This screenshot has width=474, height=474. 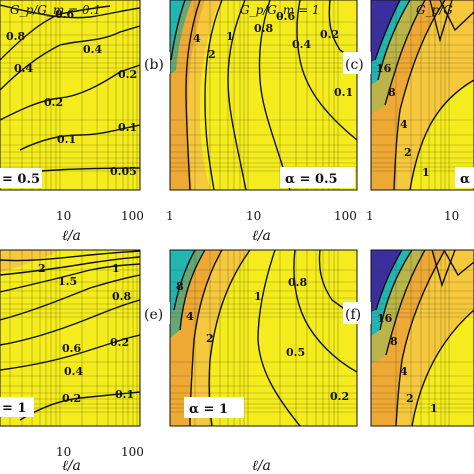 I want to click on contour-label: 0.05, so click(x=123, y=171).